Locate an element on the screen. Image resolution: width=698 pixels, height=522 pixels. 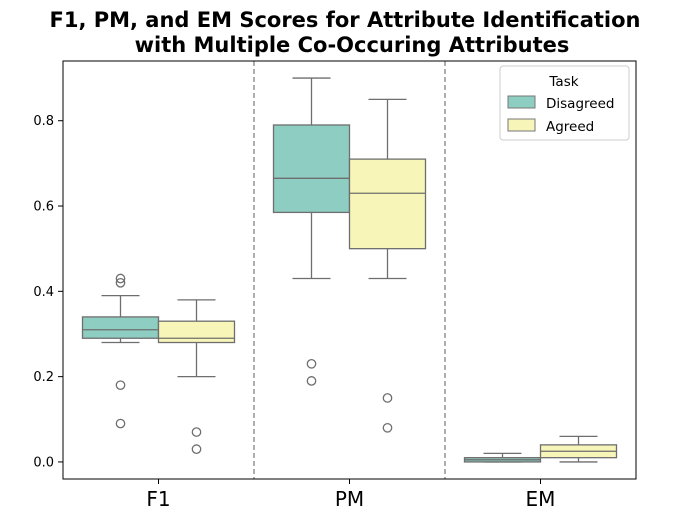
y-tick-label: 0.4 is located at coordinates (43, 292).